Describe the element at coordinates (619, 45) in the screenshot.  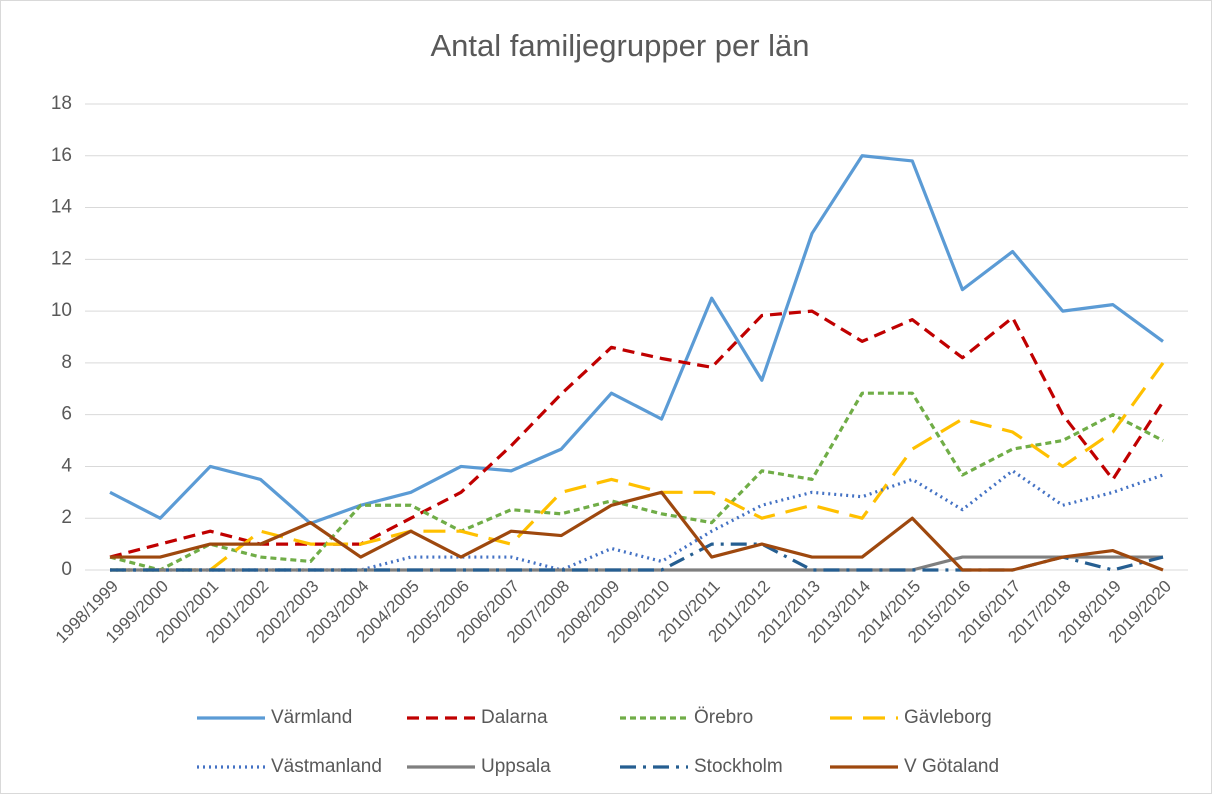
I see `chart-title: Antal familjegrupper per län` at that location.